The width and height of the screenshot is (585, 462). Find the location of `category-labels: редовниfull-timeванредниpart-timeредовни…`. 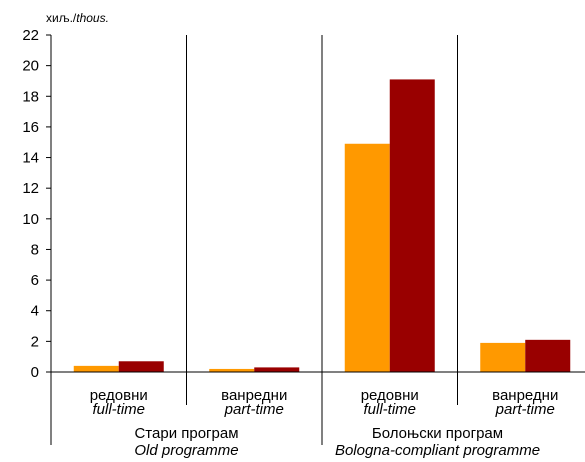

category-labels: редовниfull-timeванредниpart-timeредовни… is located at coordinates (324, 402).